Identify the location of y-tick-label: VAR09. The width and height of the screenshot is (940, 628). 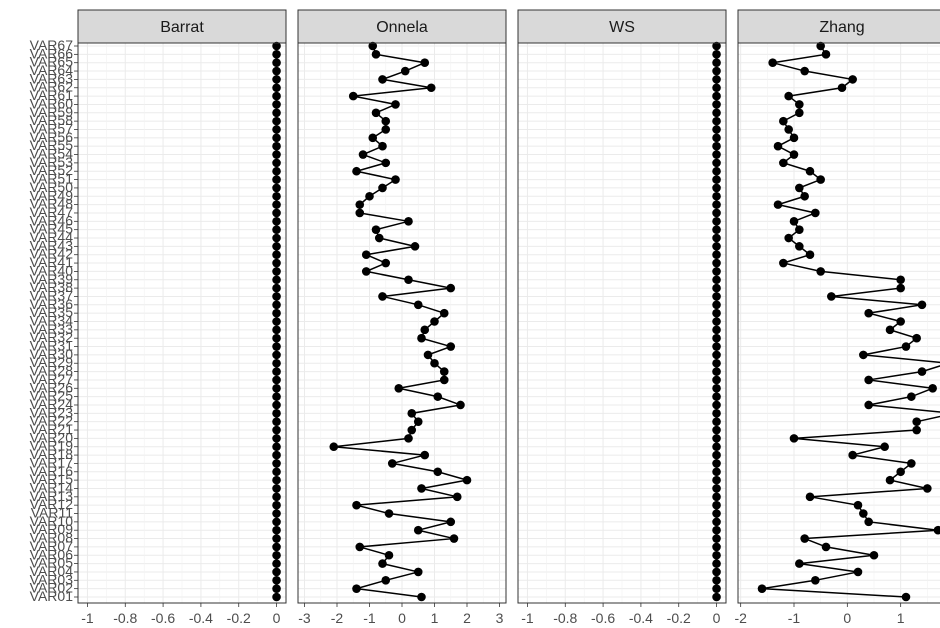
(52, 529).